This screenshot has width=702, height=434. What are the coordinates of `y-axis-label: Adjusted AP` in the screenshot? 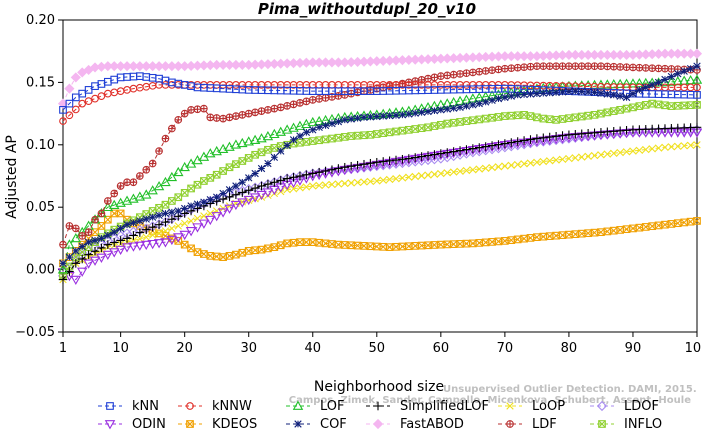 It's located at (12, 177).